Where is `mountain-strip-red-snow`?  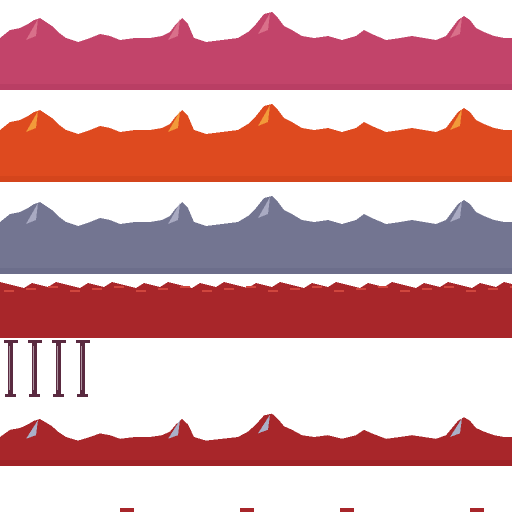 mountain-strip-red-snow is located at coordinates (256, 434).